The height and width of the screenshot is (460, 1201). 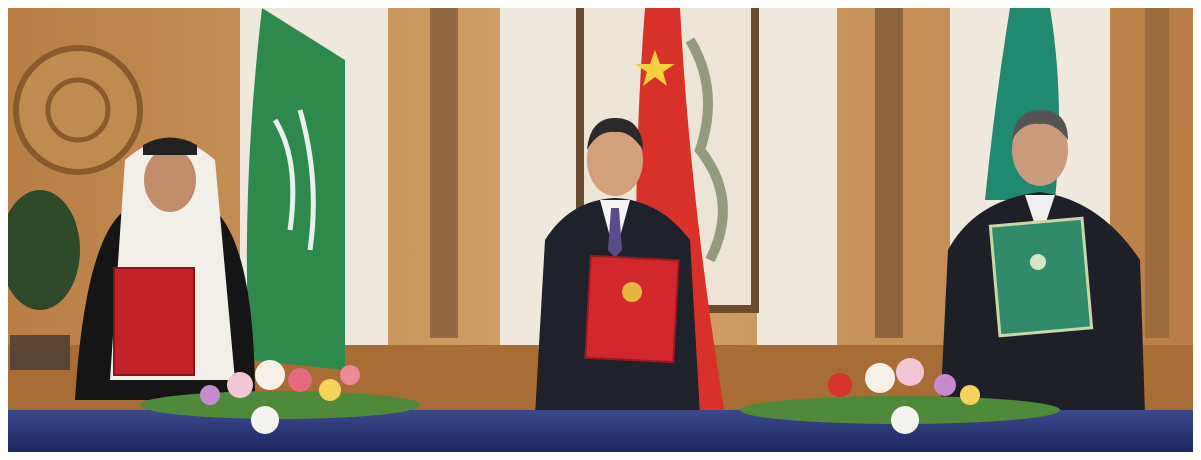 What do you see at coordinates (615, 233) in the screenshot?
I see `person-tie` at bounding box center [615, 233].